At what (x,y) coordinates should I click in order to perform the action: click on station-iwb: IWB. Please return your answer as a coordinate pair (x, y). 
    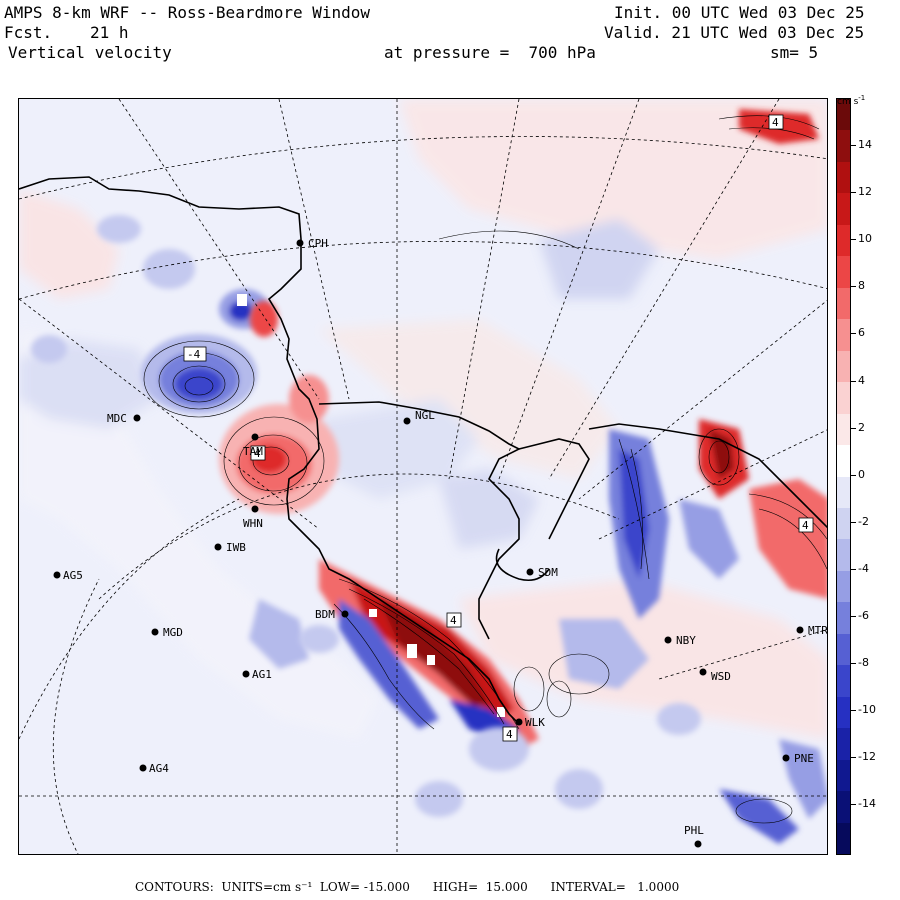
    Looking at the image, I should click on (230, 547).